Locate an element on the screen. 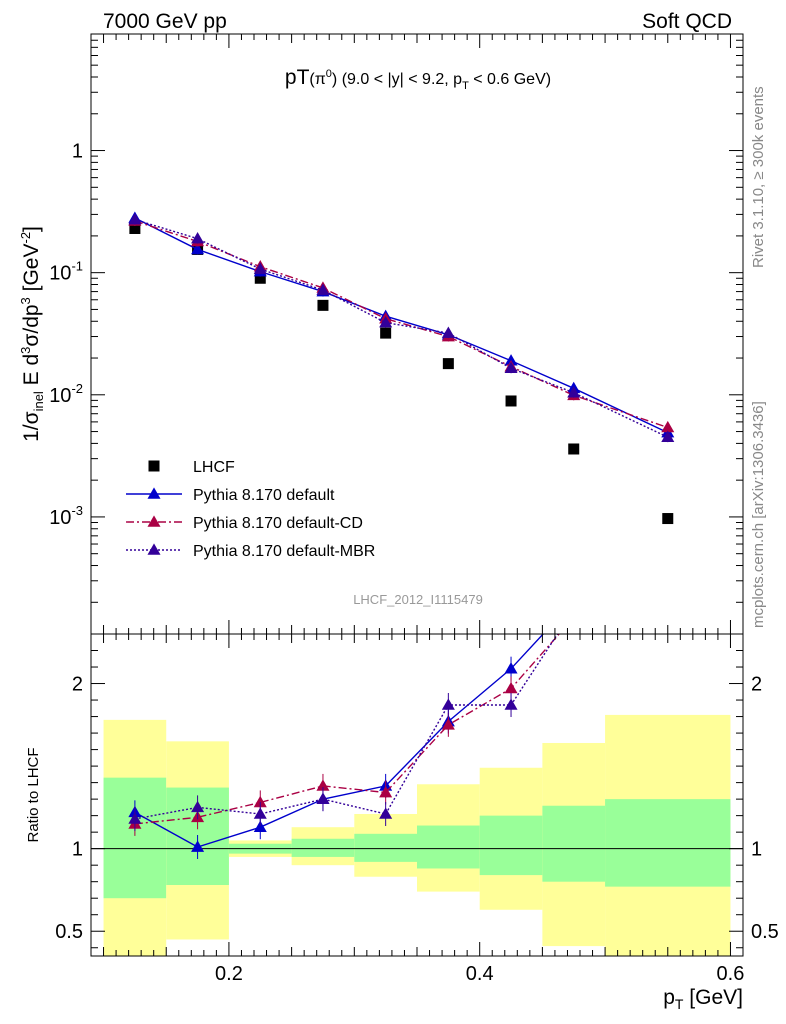  main-y-tick-label: 1 is located at coordinates (77, 152).